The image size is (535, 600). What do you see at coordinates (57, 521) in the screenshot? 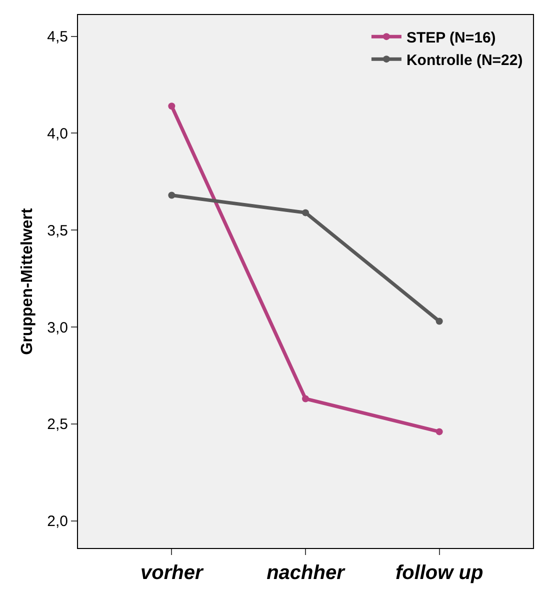
I see `y-tick-label: 2,0` at bounding box center [57, 521].